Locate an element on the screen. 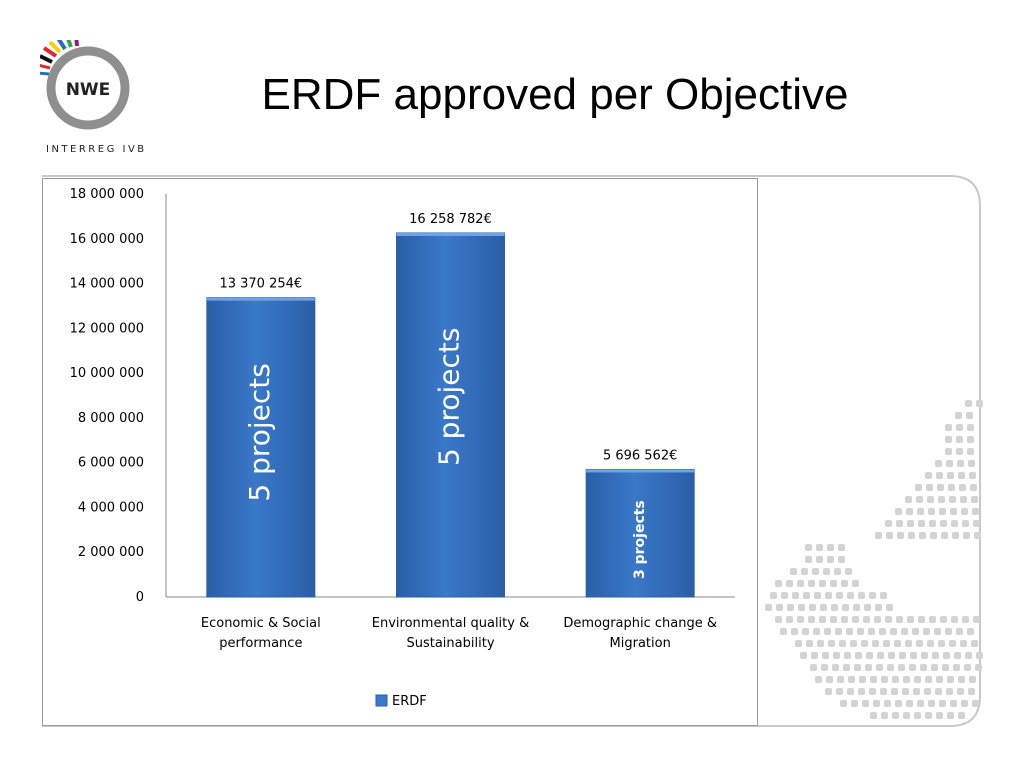  y-tick-label: 12 000 000 is located at coordinates (107, 328).